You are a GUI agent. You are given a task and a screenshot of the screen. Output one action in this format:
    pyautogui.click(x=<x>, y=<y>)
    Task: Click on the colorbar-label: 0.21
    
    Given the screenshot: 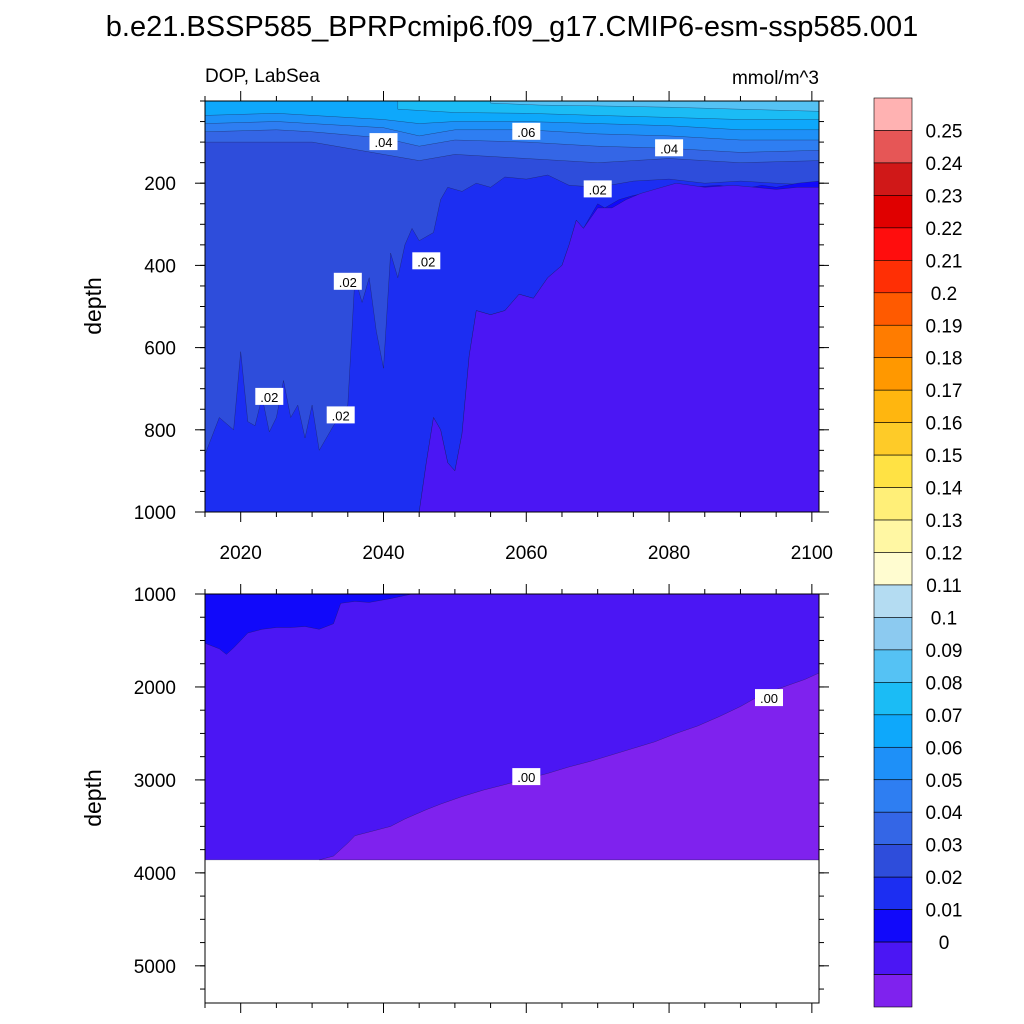 What is the action you would take?
    pyautogui.click(x=944, y=261)
    